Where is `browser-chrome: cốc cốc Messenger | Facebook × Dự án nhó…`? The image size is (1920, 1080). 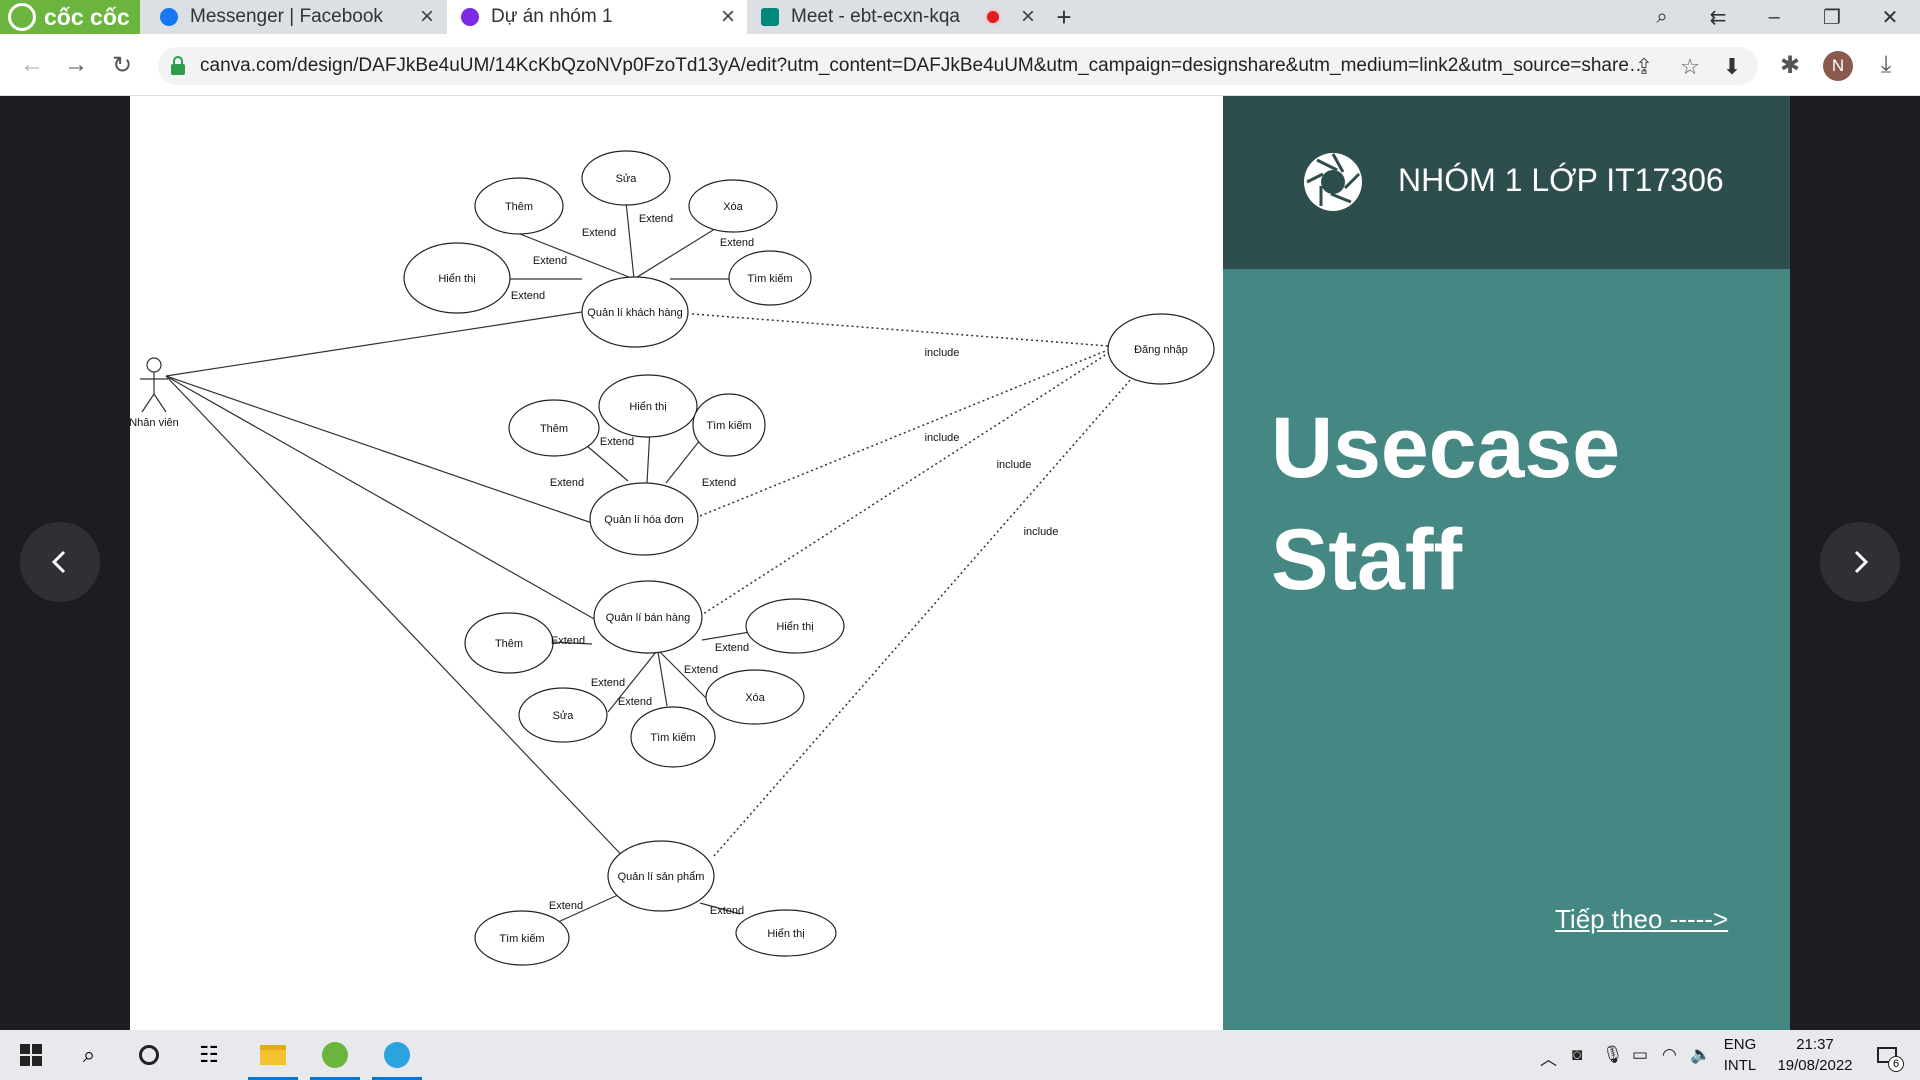
browser-chrome: cốc cốc Messenger | Facebook × Dự án nhó… is located at coordinates (960, 48).